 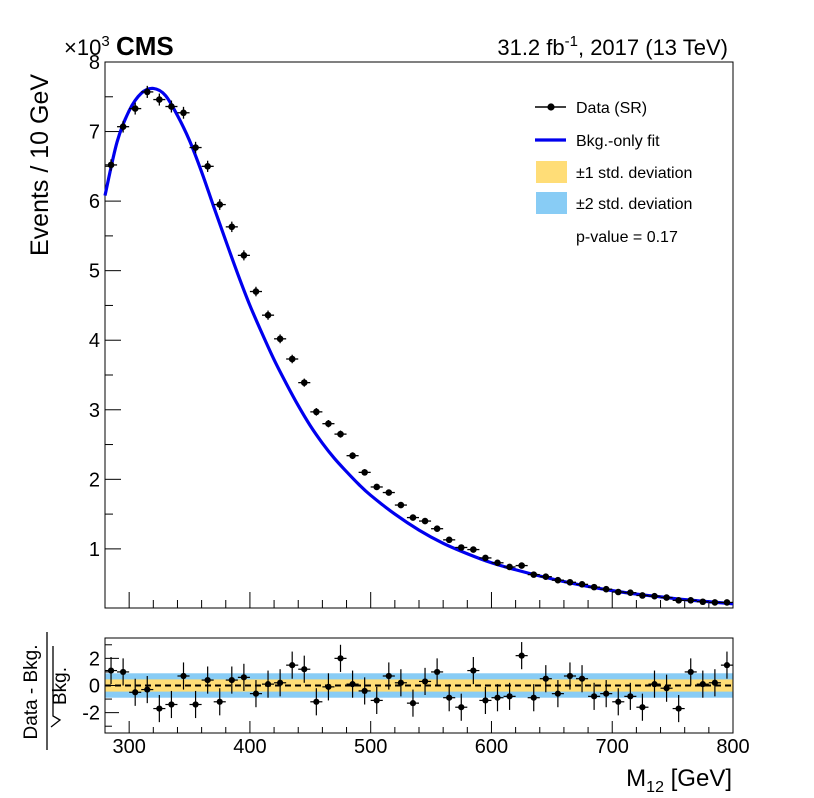 What do you see at coordinates (94, 411) in the screenshot?
I see `main-ytick-label-3: 3` at bounding box center [94, 411].